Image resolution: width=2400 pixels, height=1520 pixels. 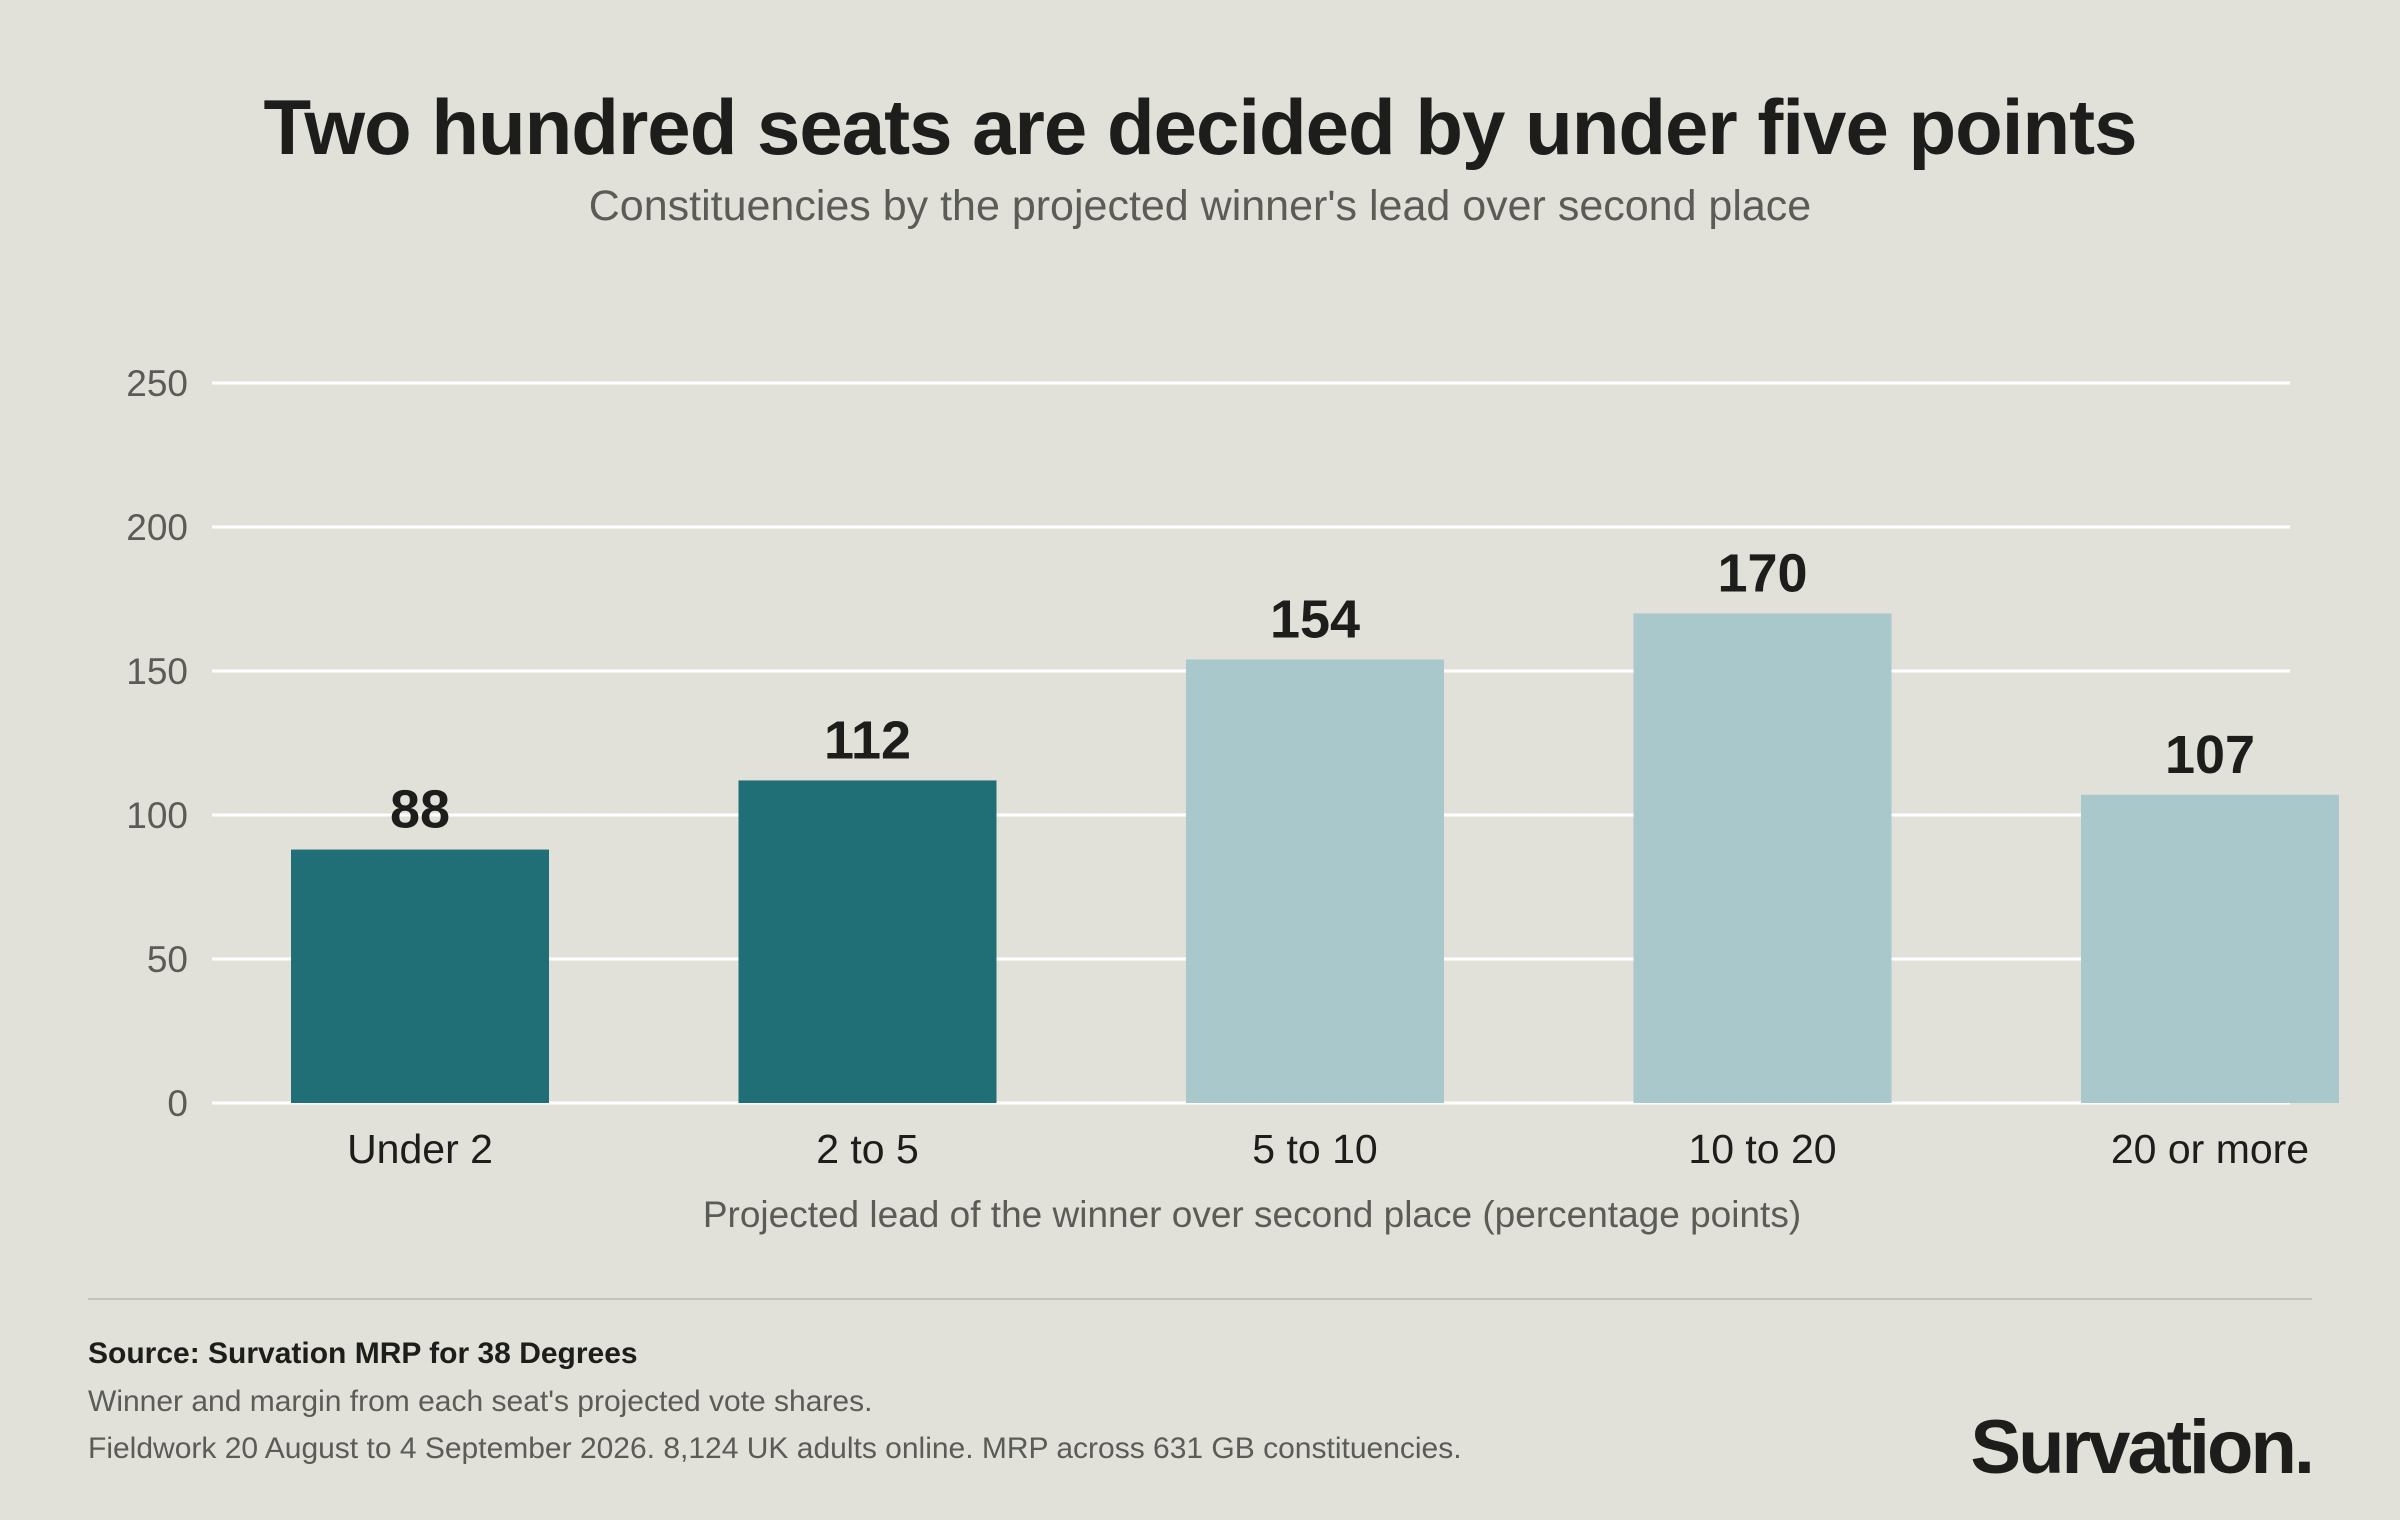 What do you see at coordinates (1314, 1149) in the screenshot?
I see `x-tick-label: 5 to 10` at bounding box center [1314, 1149].